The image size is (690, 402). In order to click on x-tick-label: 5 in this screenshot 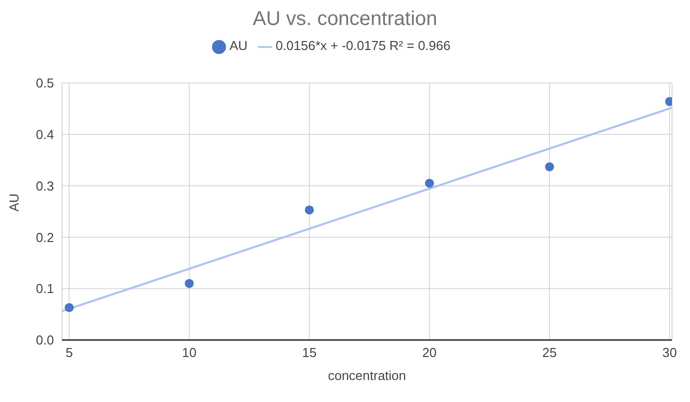, I will do `click(69, 352)`.